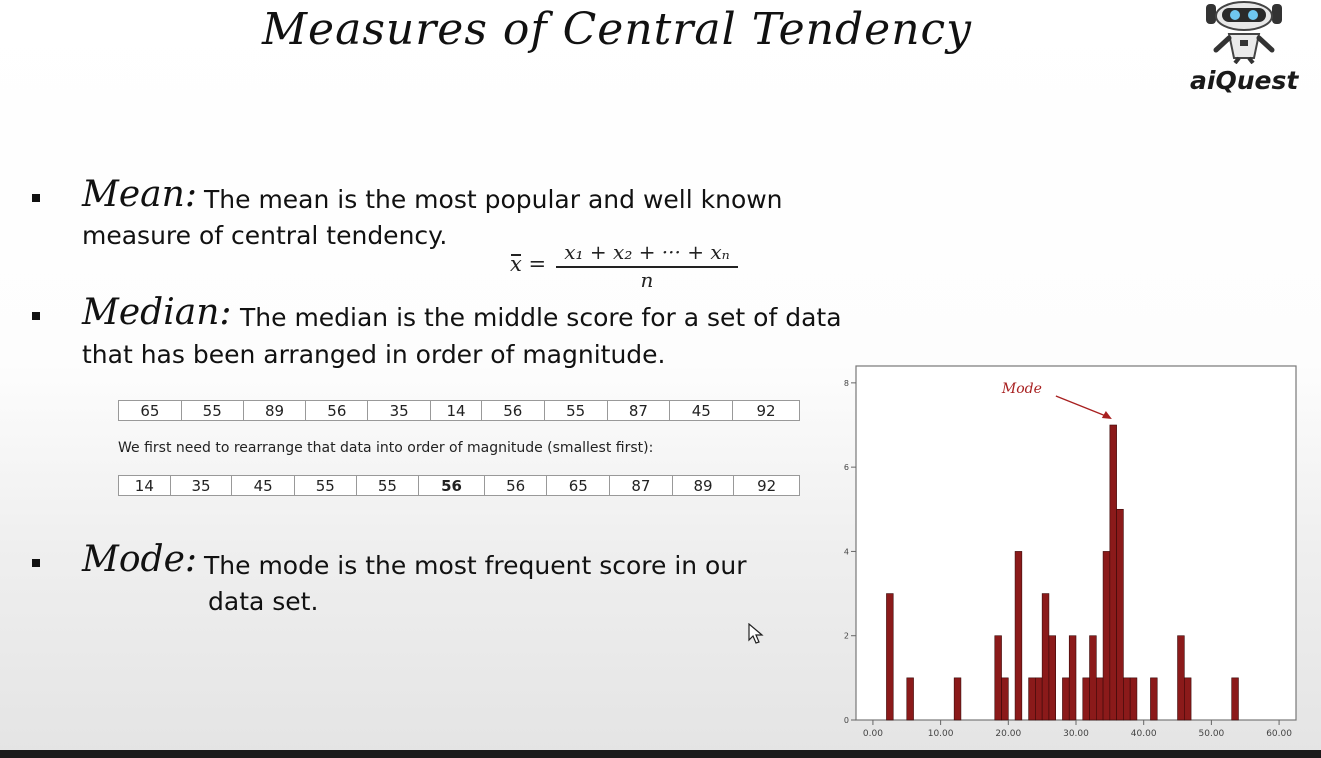 This screenshot has height=758, width=1321. Describe the element at coordinates (1081, 406) in the screenshot. I see `mode-annotation-arrow` at that location.